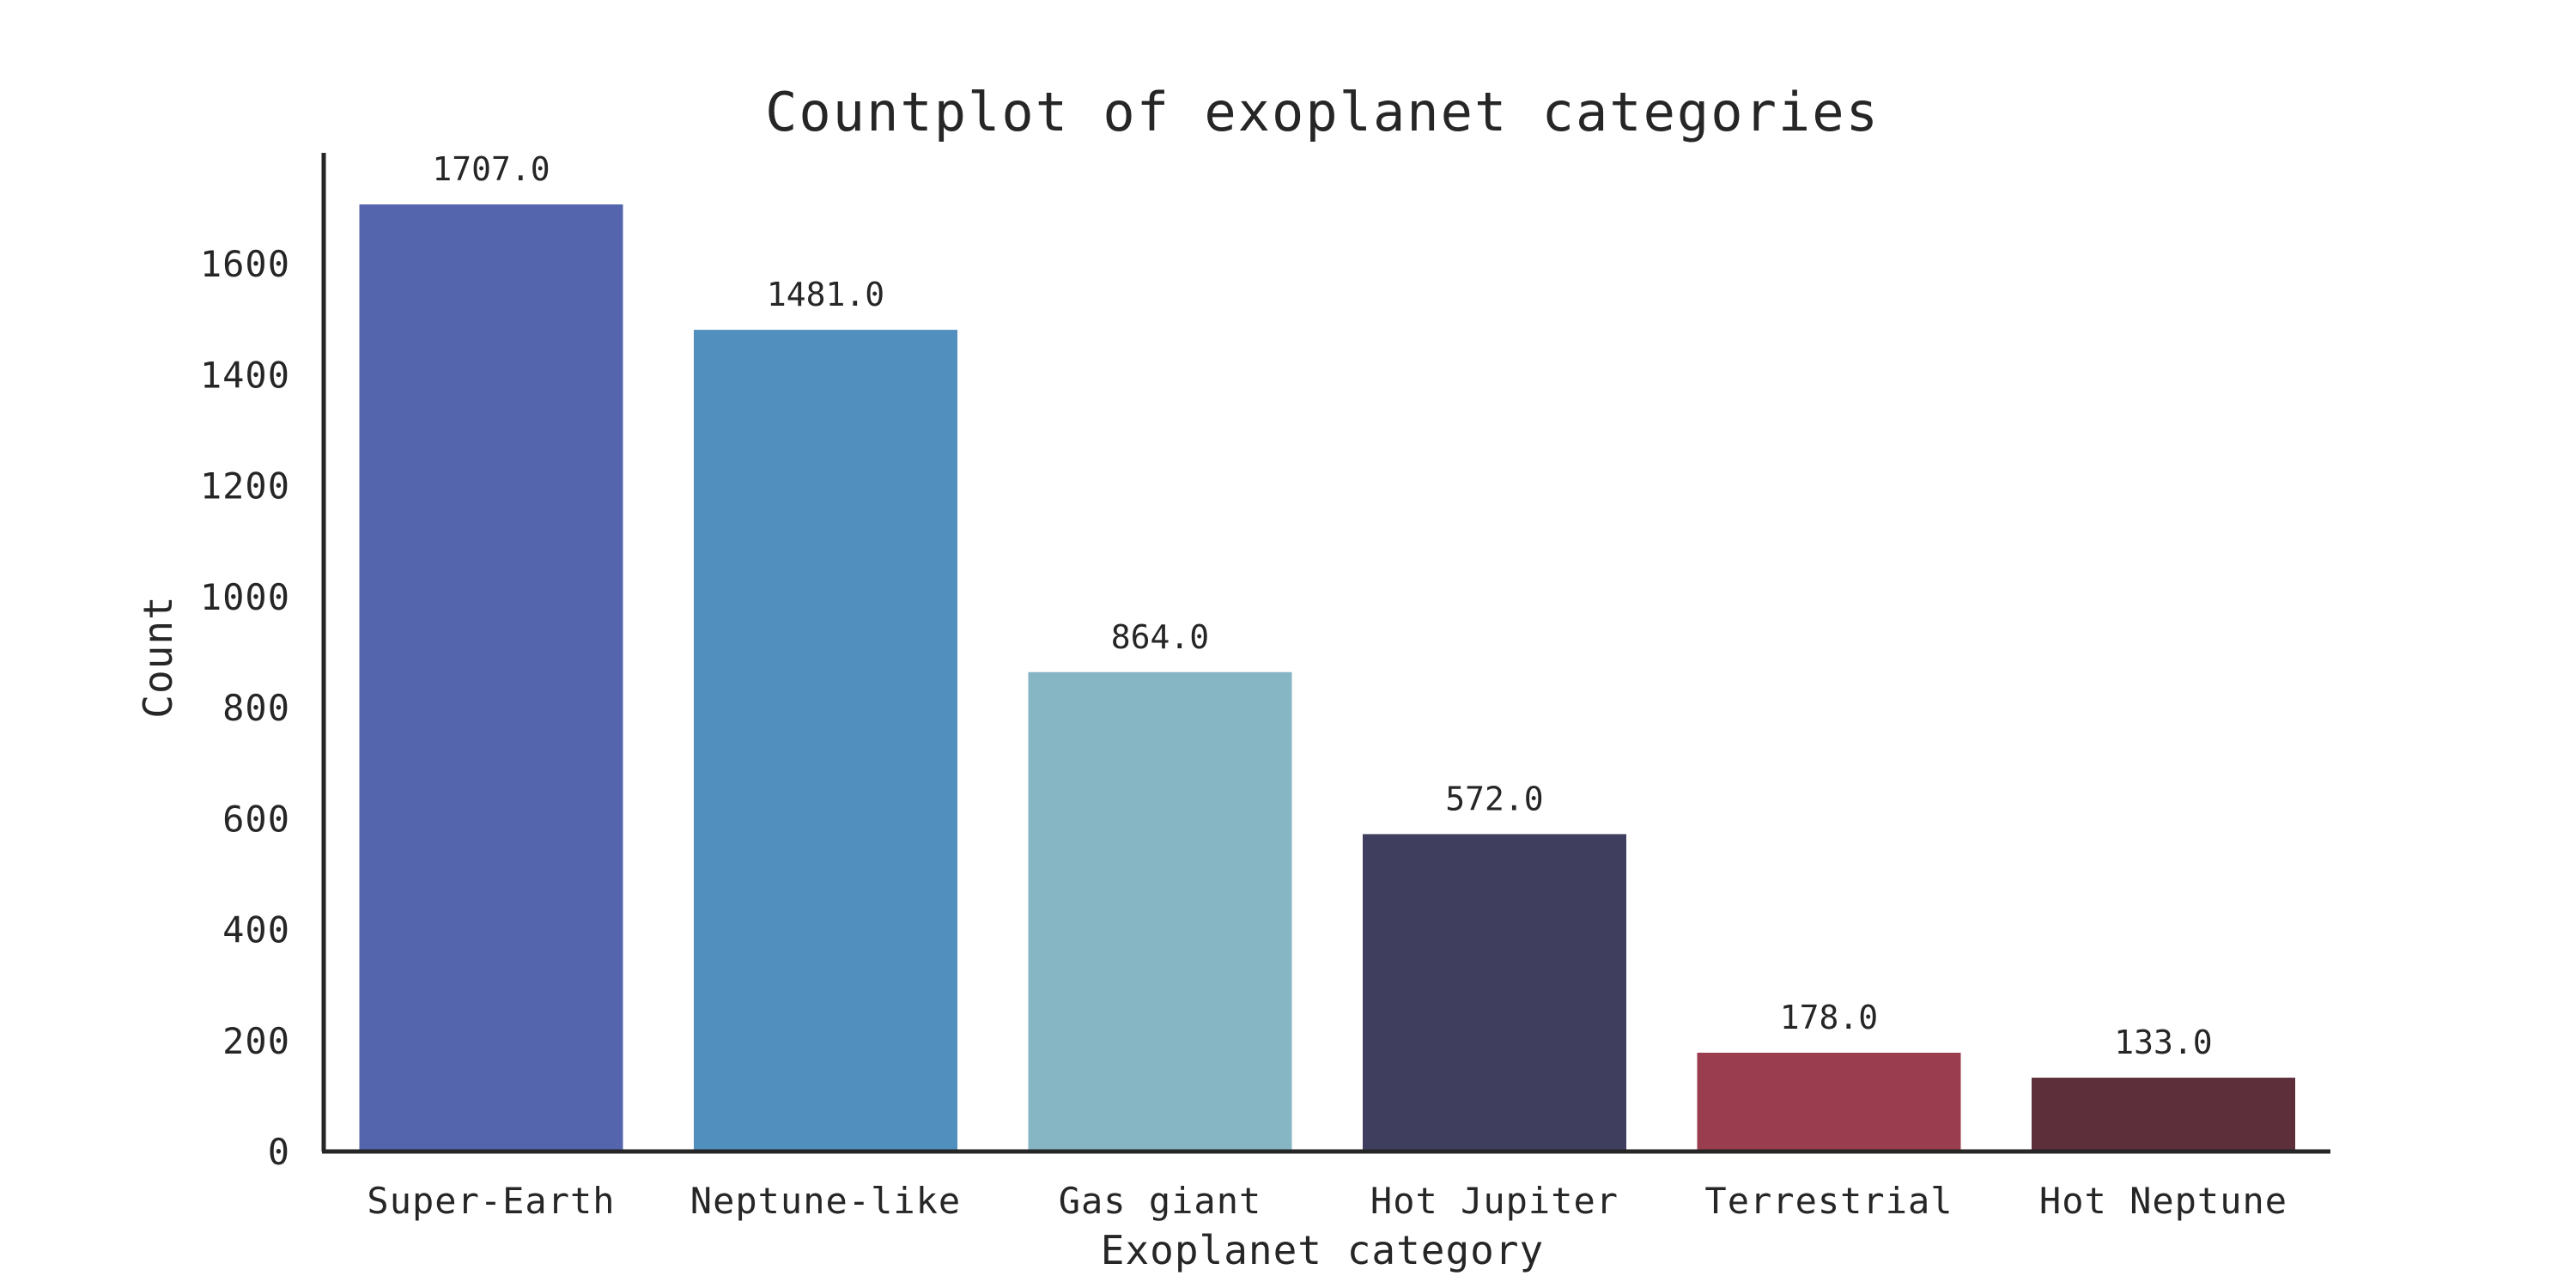  I want to click on data-label-hot-neptune: 133.0, so click(2163, 1042).